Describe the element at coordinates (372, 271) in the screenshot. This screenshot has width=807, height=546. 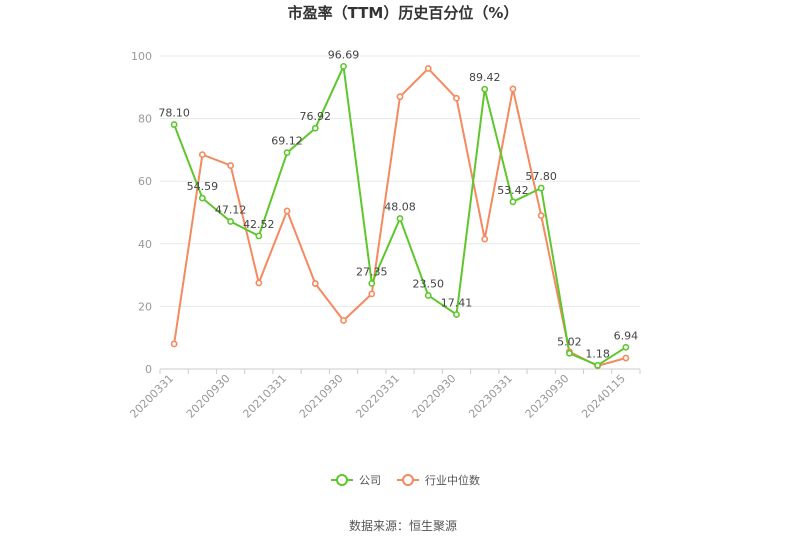
I see `data-label: 27.35` at that location.